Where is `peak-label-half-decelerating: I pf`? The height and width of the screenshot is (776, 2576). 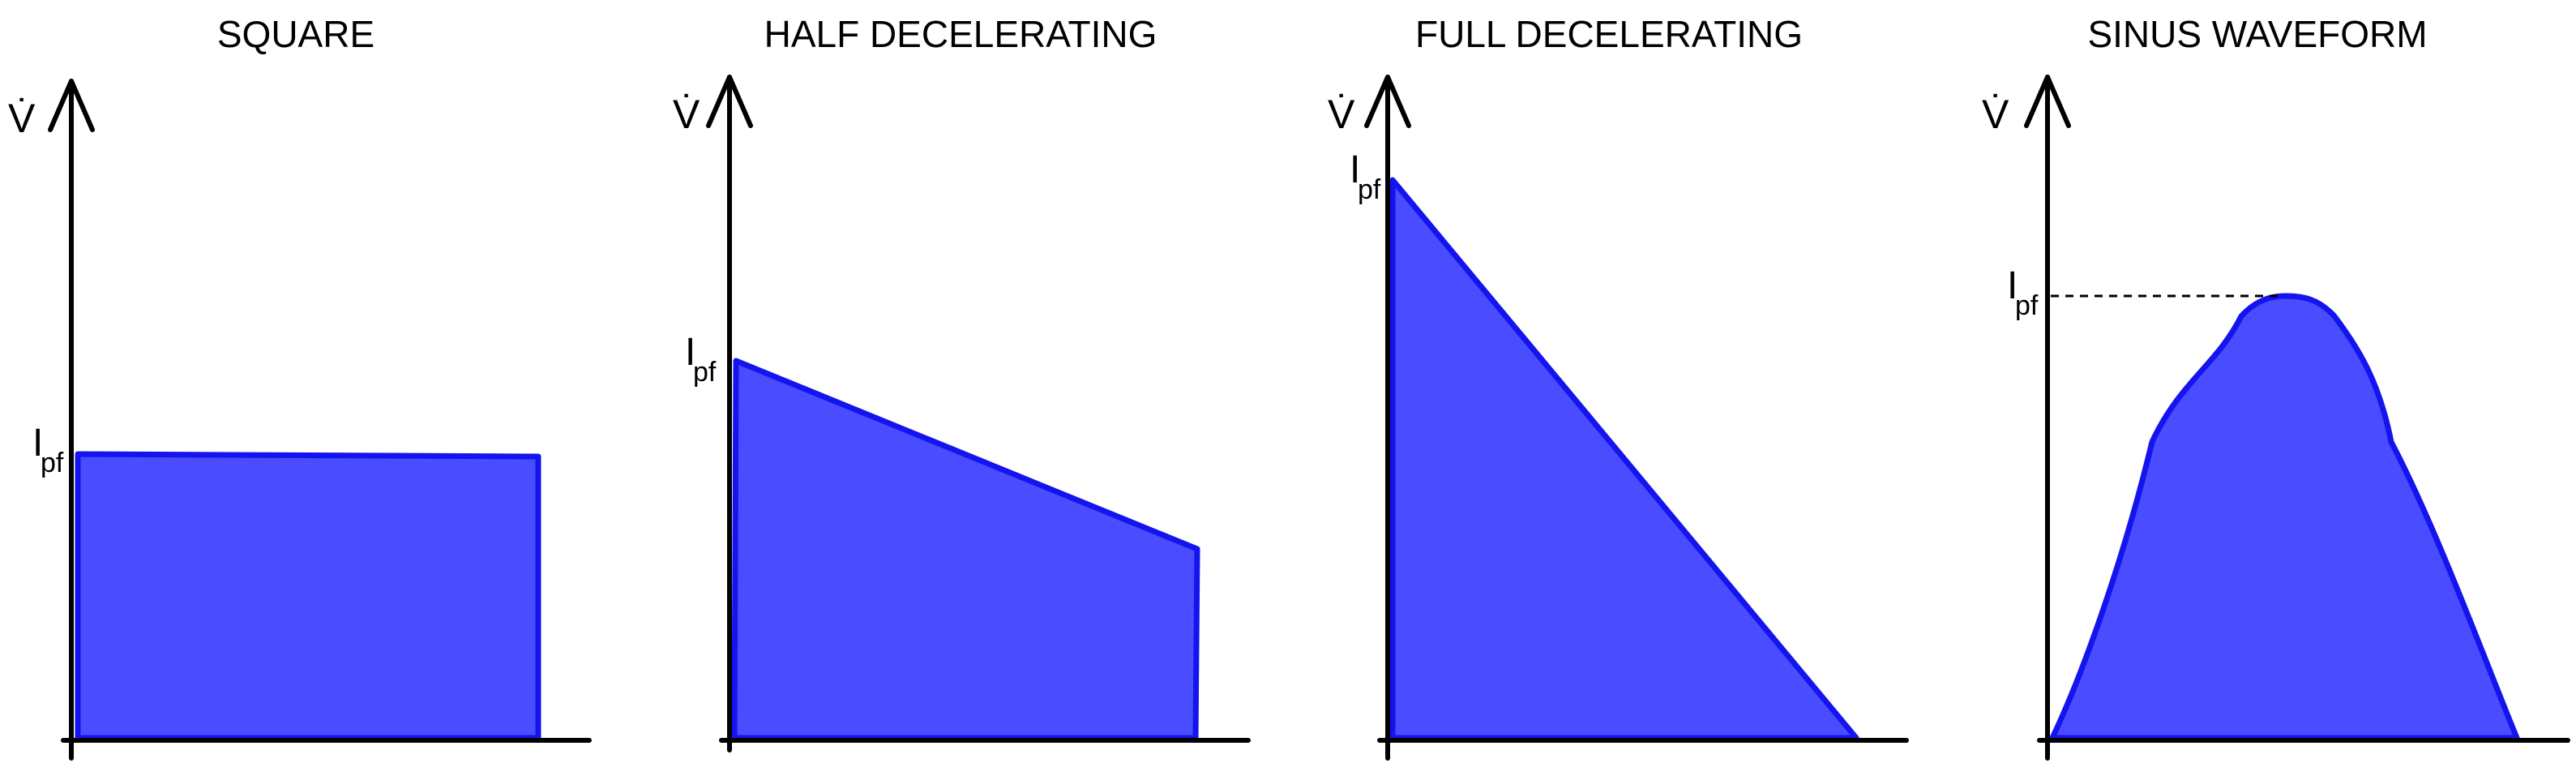 peak-label-half-decelerating: I pf is located at coordinates (701, 359).